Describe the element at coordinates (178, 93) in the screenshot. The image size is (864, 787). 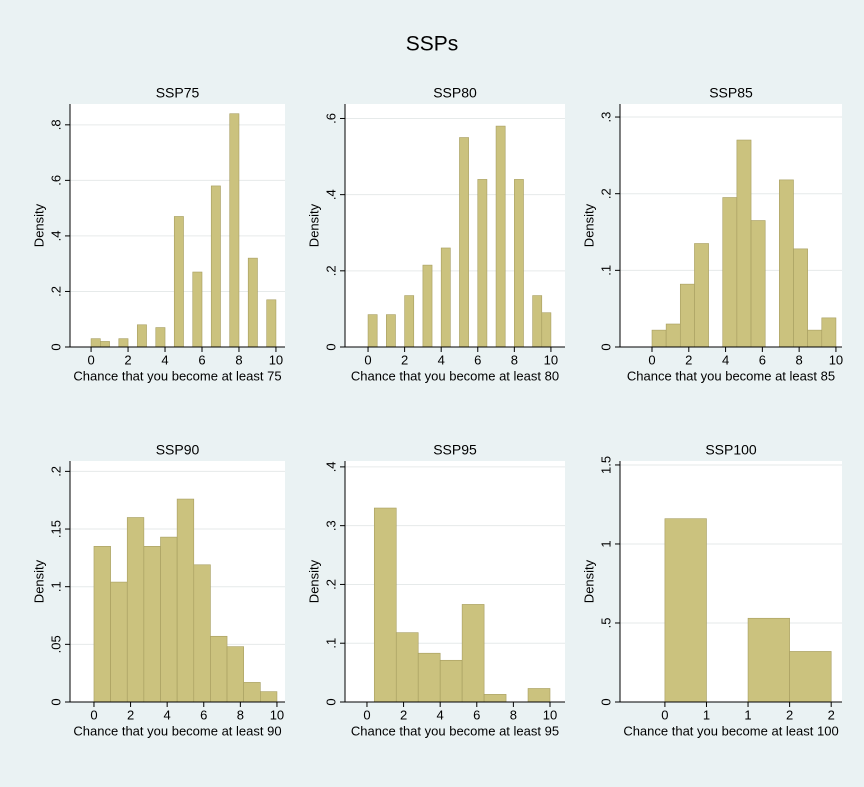
I see `panel-title: SSP75` at that location.